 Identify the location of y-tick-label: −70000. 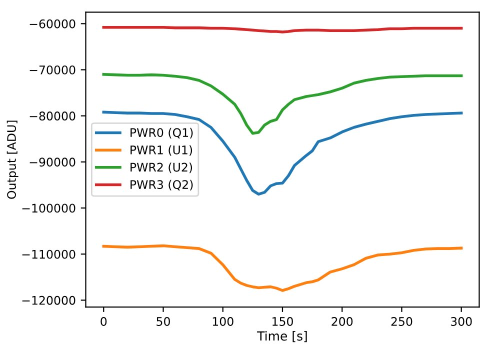
(53, 69).